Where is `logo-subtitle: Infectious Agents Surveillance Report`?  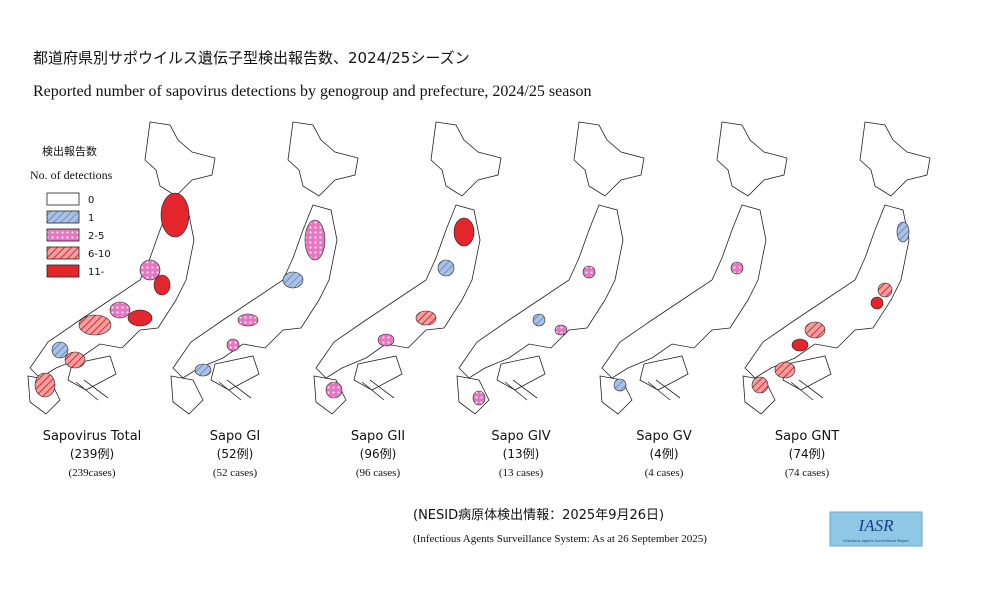
logo-subtitle: Infectious Agents Surveillance Report is located at coordinates (876, 541).